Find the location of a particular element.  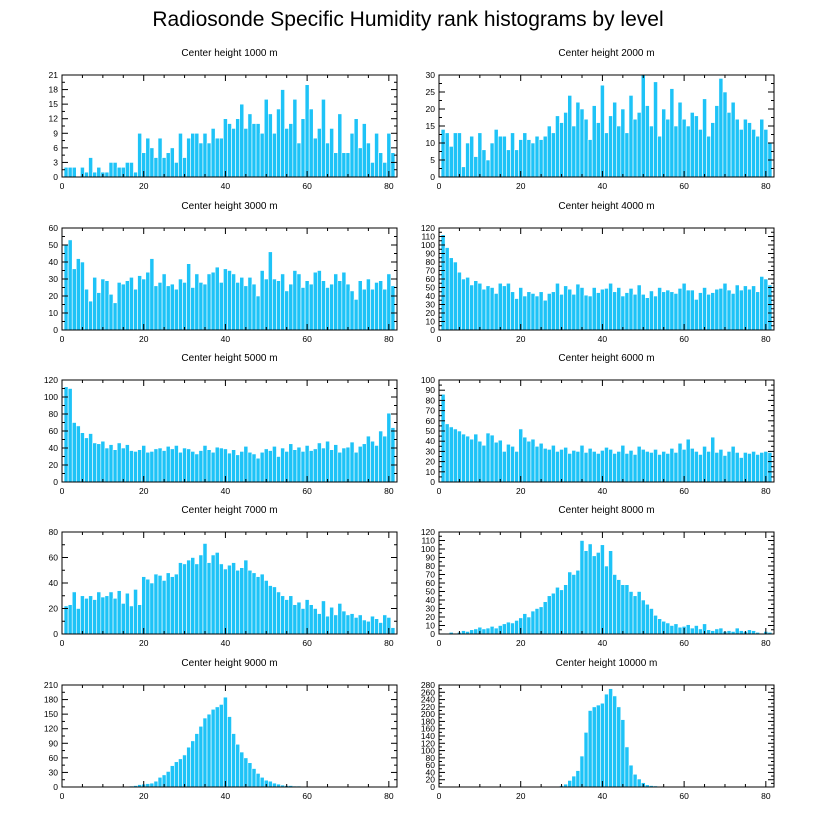

y-tick-label: 210 is located at coordinates (51, 685).